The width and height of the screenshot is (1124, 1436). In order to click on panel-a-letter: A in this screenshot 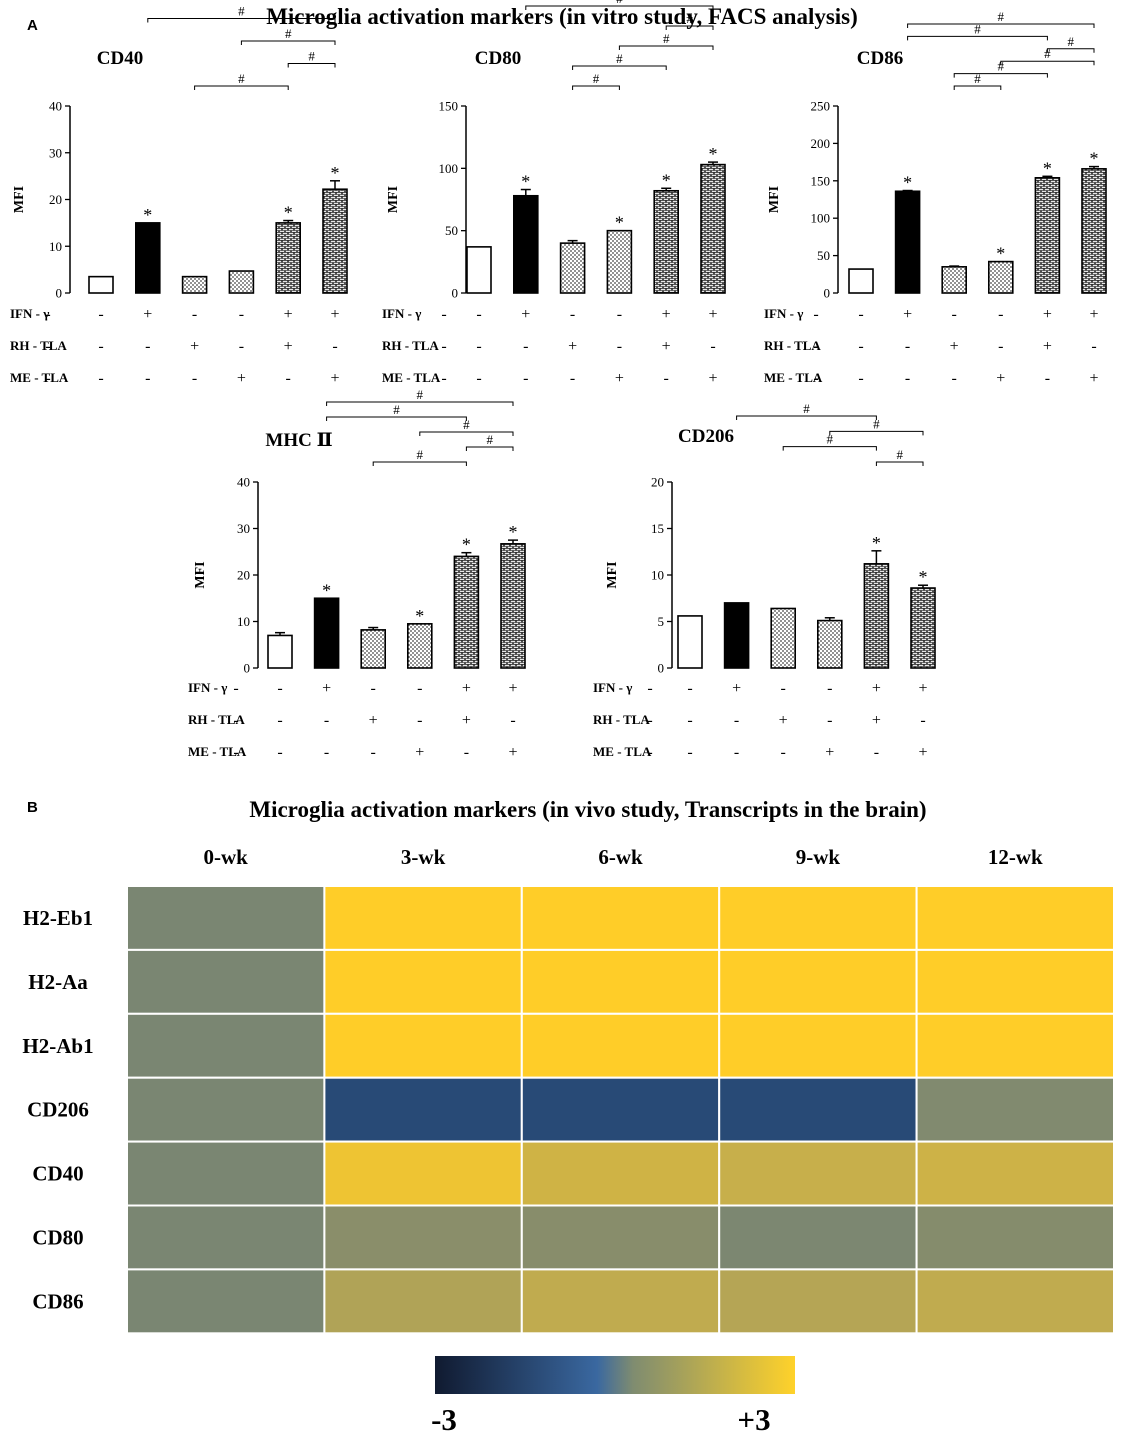, I will do `click(32, 25)`.